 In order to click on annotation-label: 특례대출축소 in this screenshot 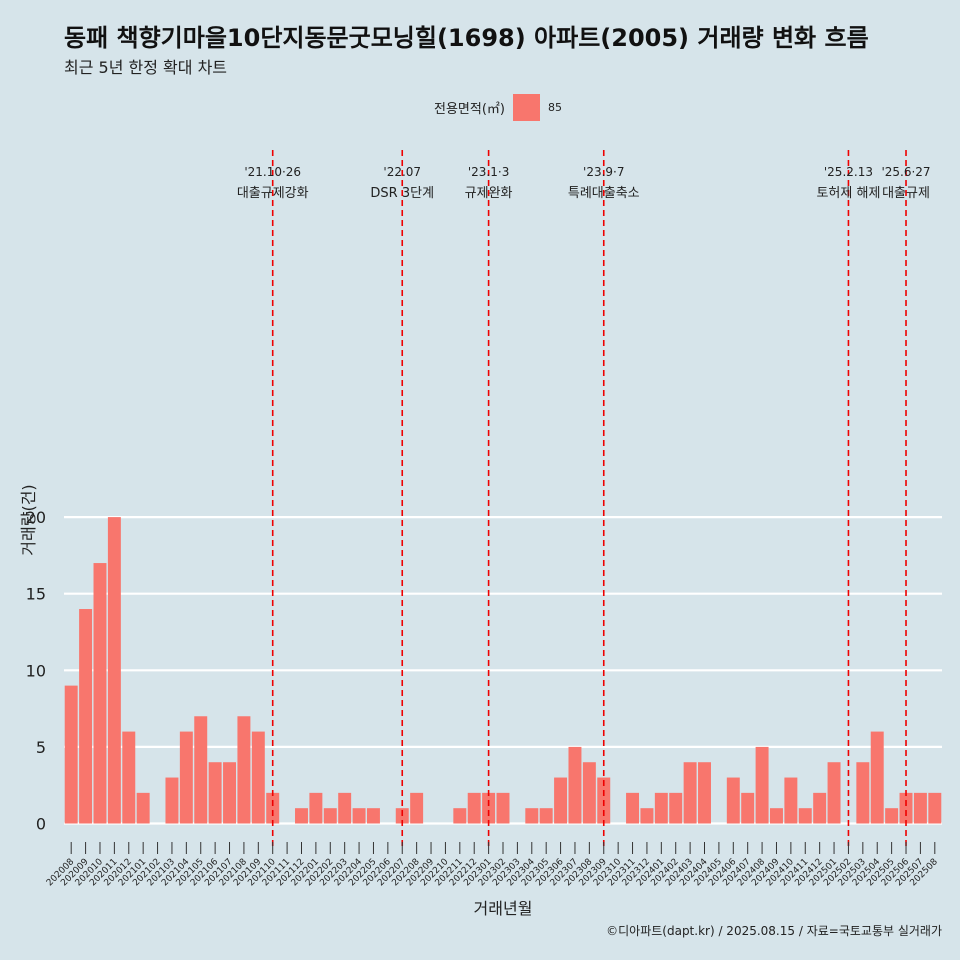, I will do `click(604, 193)`.